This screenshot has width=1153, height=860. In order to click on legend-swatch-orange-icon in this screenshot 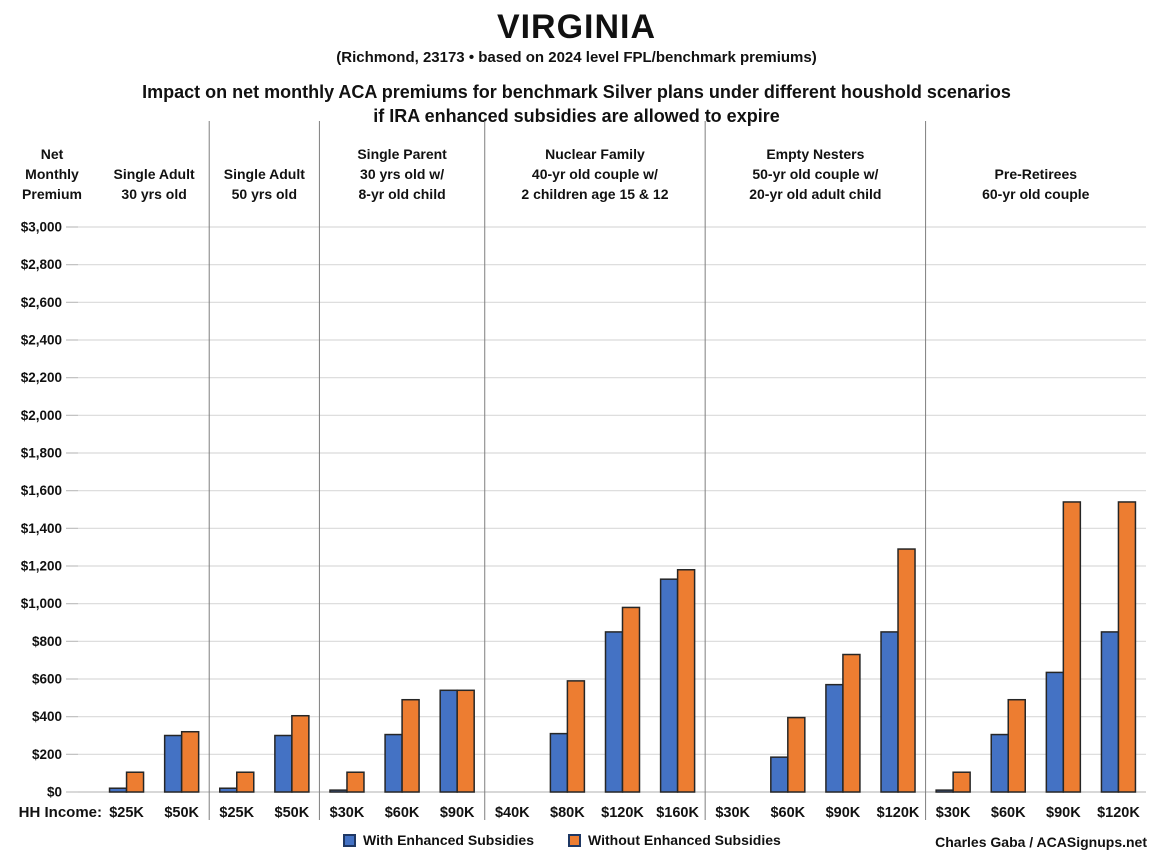, I will do `click(575, 840)`.